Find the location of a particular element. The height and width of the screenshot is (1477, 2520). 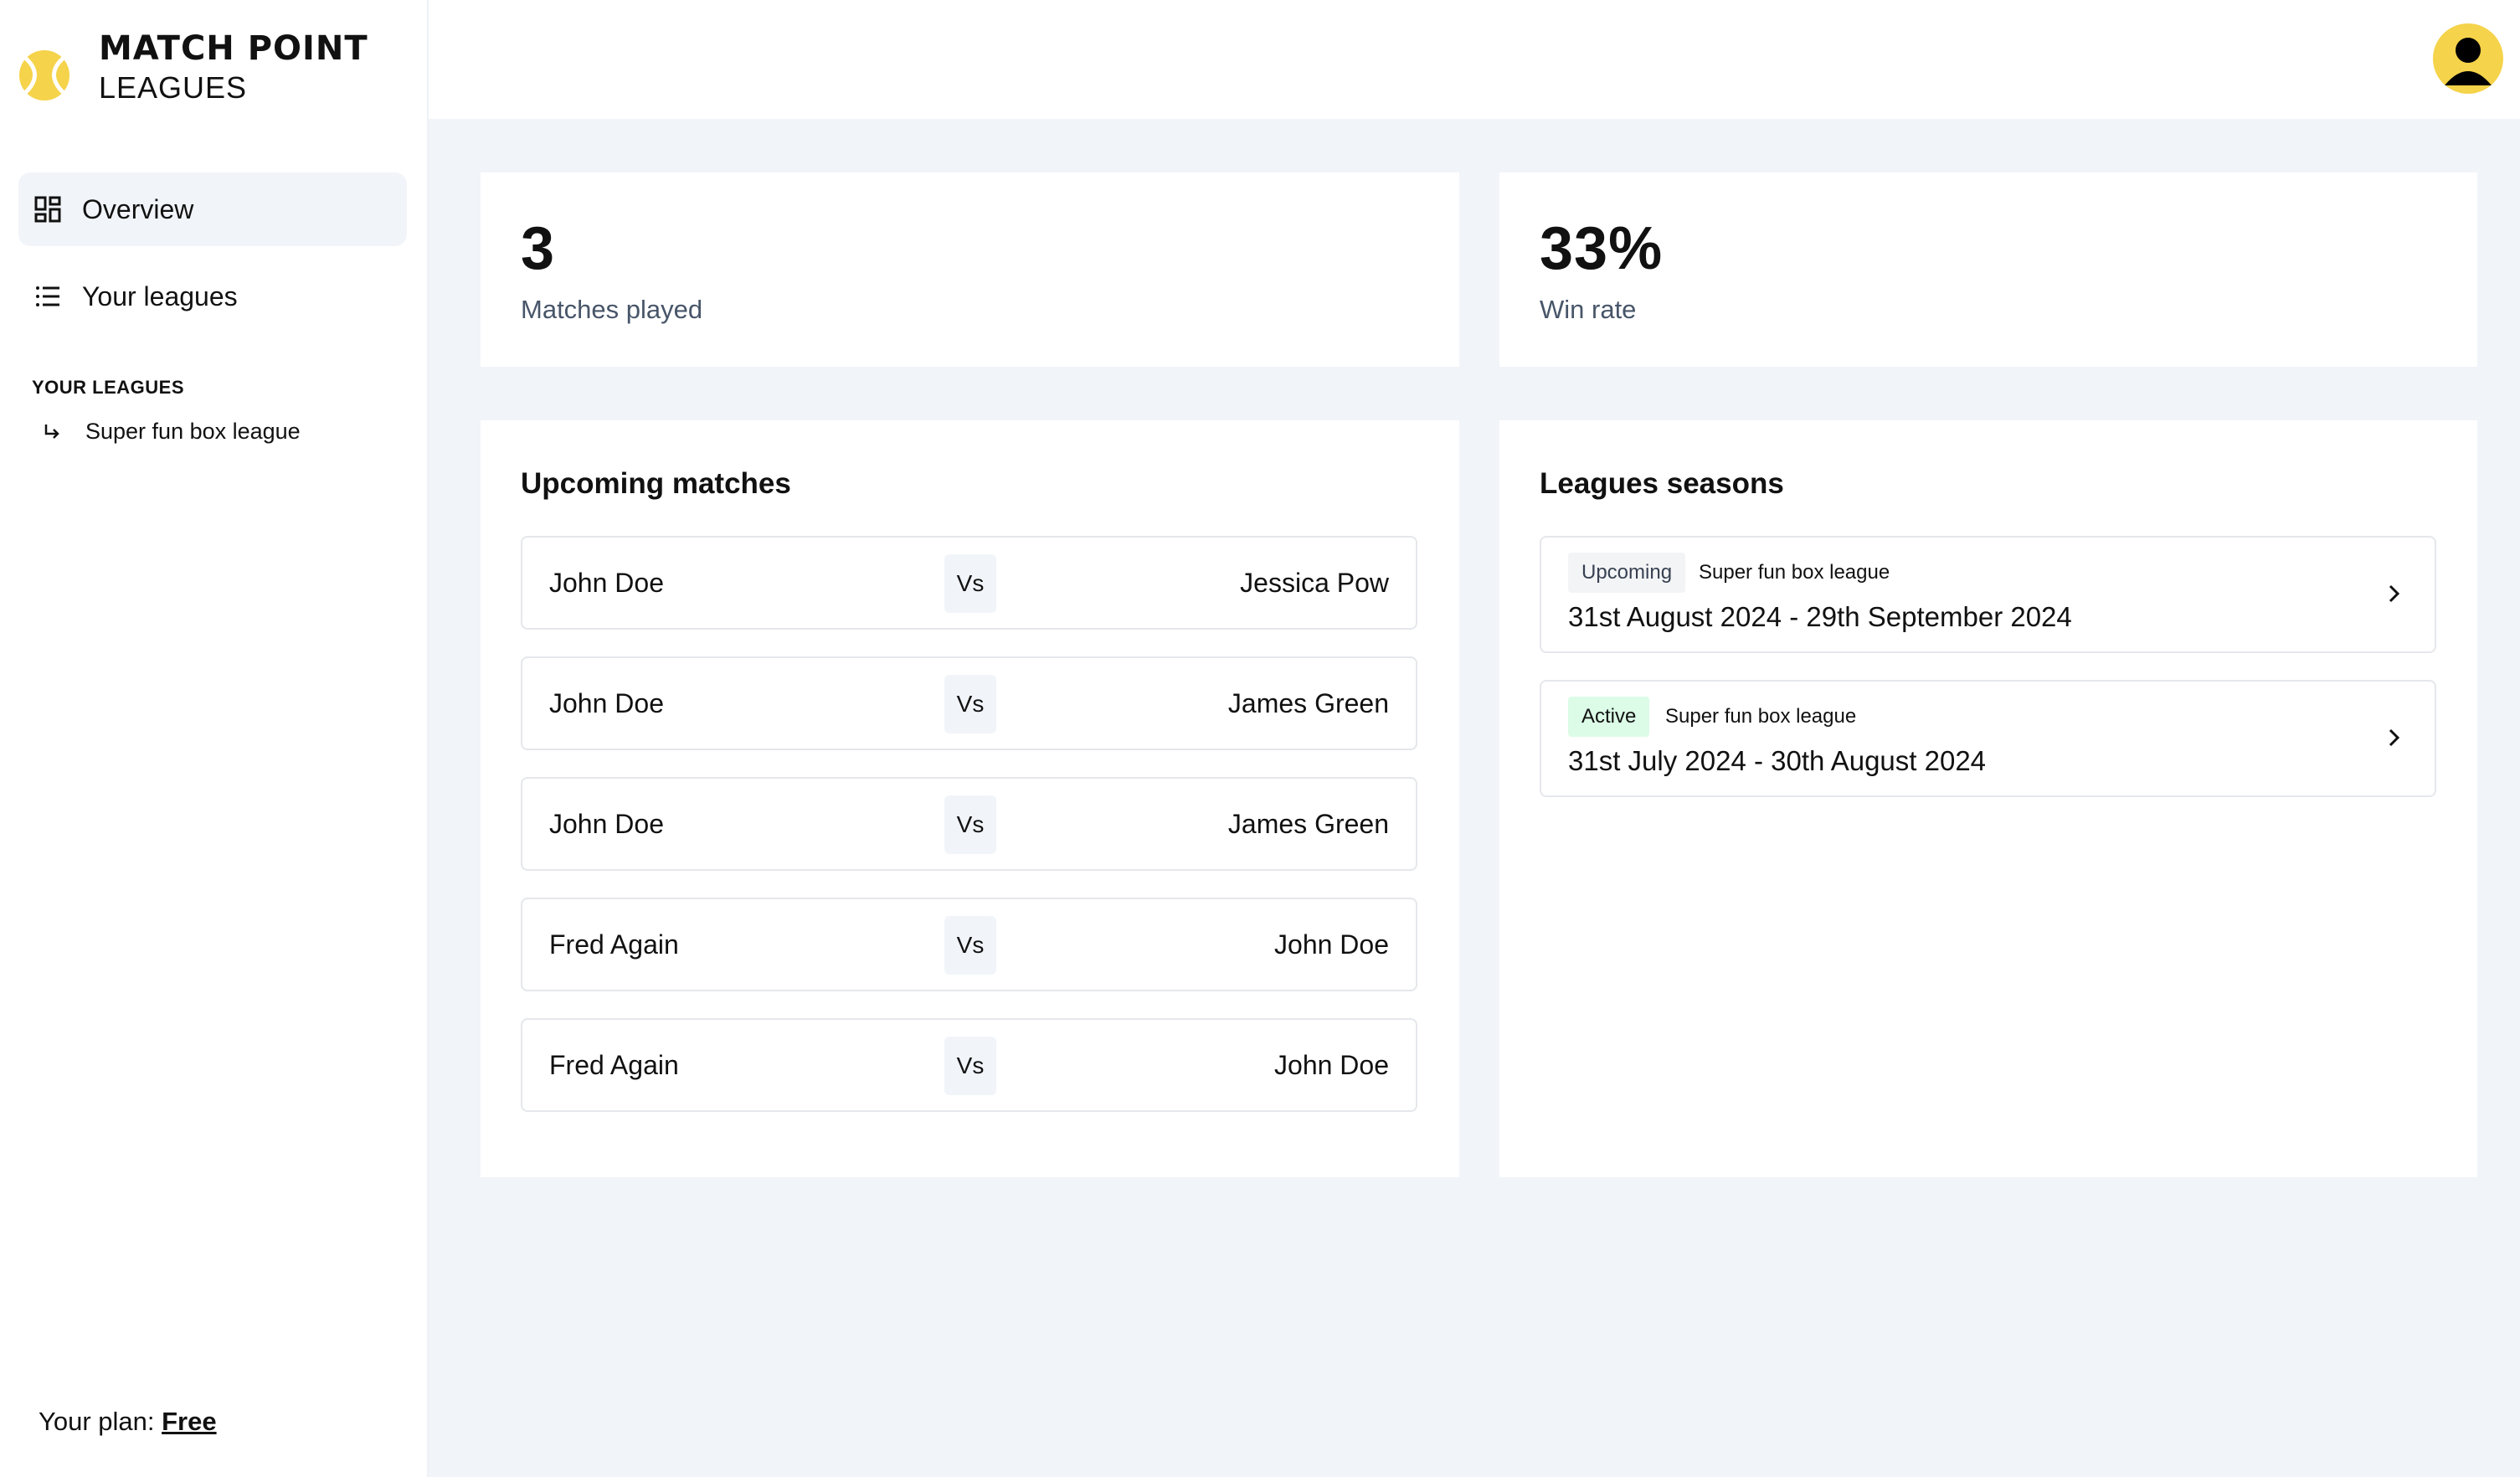

arrow-return-icon is located at coordinates (52, 432).